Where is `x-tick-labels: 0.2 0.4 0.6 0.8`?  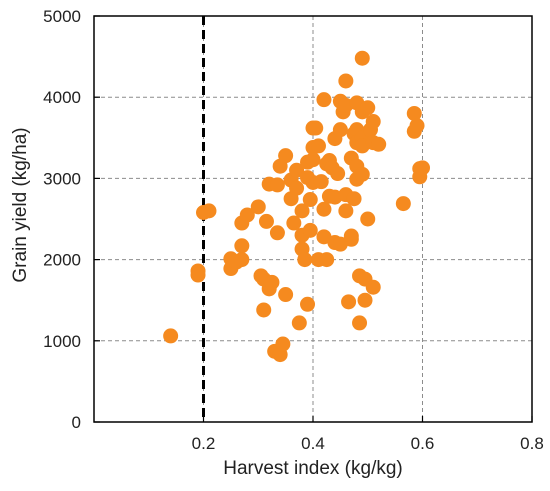 x-tick-labels: 0.2 0.4 0.6 0.8 is located at coordinates (368, 443).